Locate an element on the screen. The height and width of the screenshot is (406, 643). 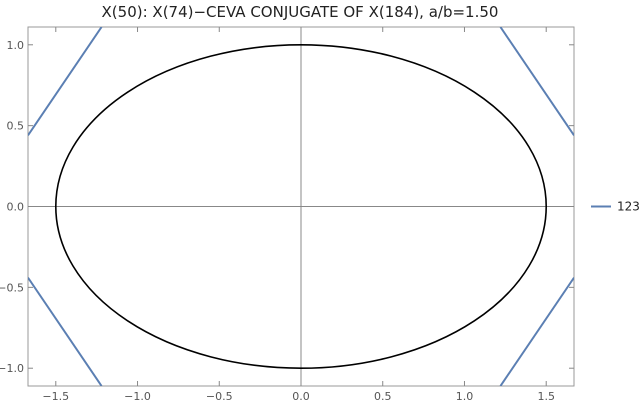
y-tick-label: 1.0 is located at coordinates (16, 45).